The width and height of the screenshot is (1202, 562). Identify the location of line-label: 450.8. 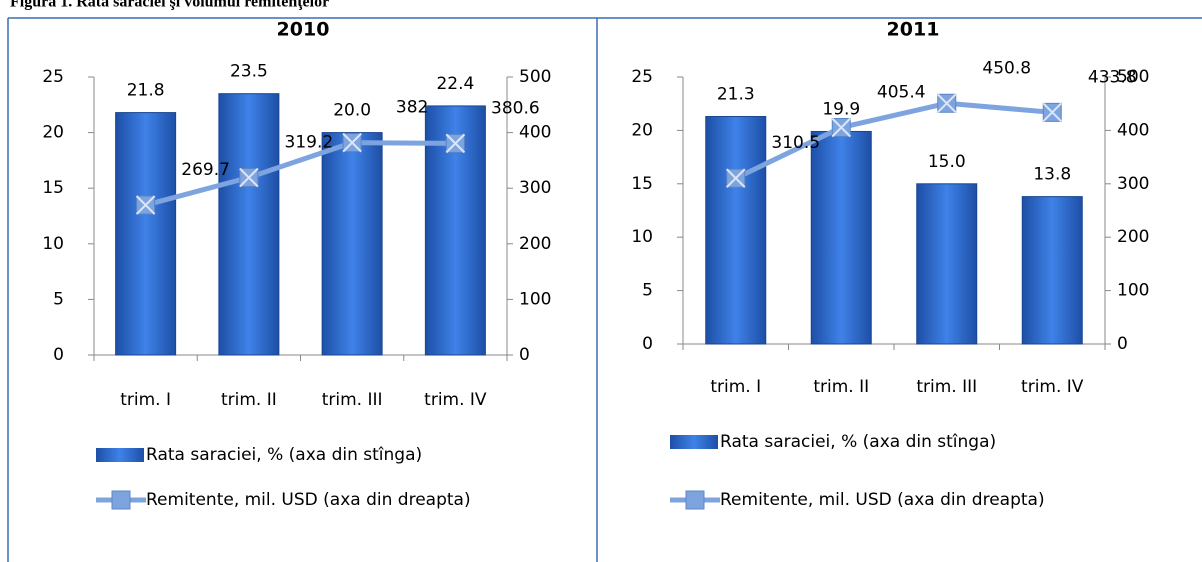
(1006, 68).